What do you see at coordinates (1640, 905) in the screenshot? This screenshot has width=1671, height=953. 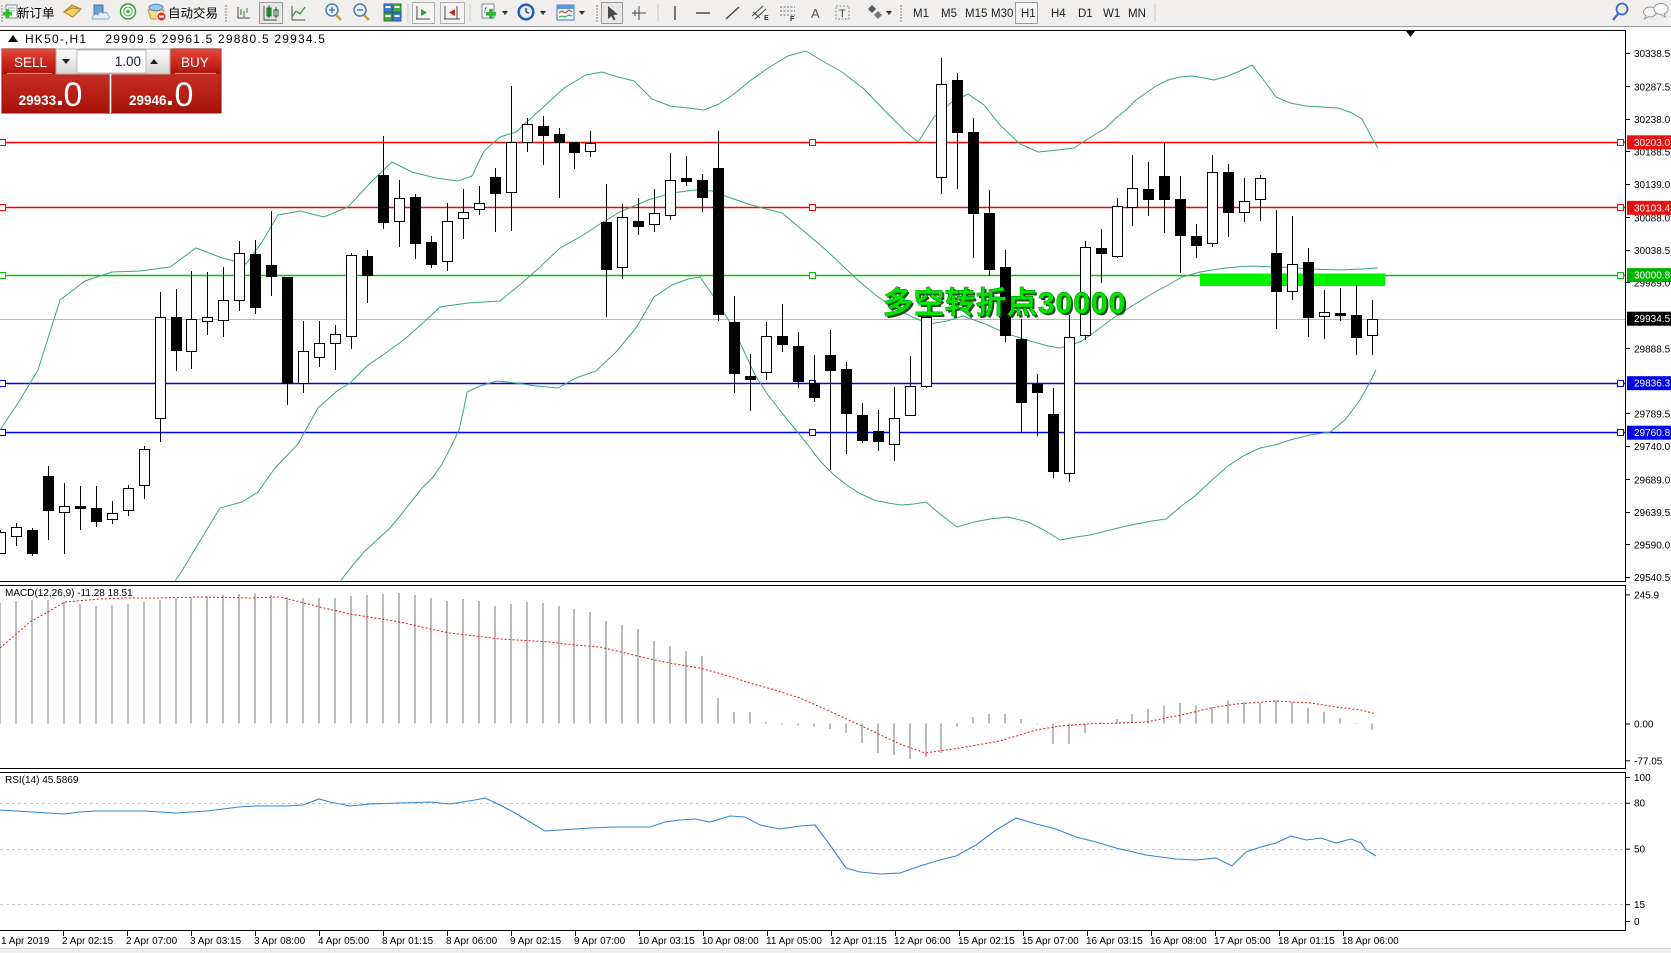 I see `svg-text: 15` at bounding box center [1640, 905].